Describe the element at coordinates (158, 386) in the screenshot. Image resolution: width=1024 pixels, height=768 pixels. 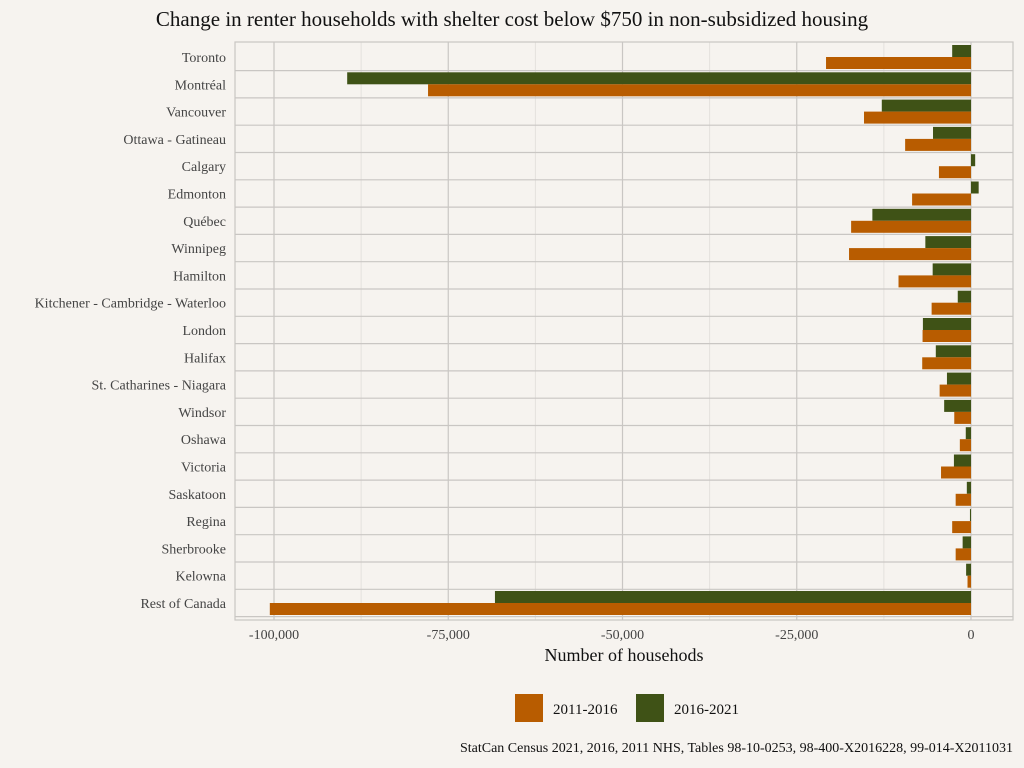
I see `y-tick-label: St. Catharines - Niagara` at that location.